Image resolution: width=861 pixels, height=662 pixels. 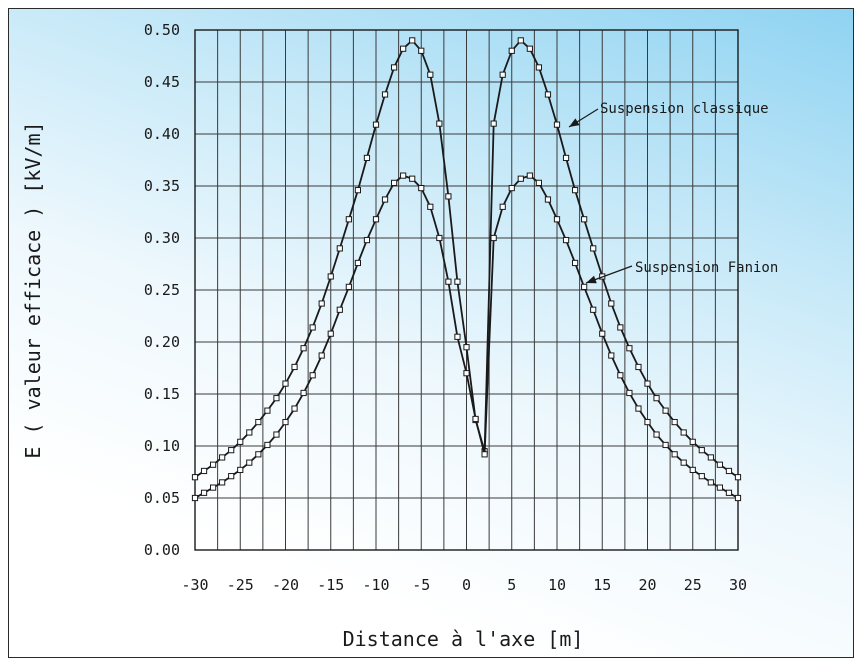 I want to click on annotation-layer: Suspension classique Suspension Fanion, so click(x=673, y=192).